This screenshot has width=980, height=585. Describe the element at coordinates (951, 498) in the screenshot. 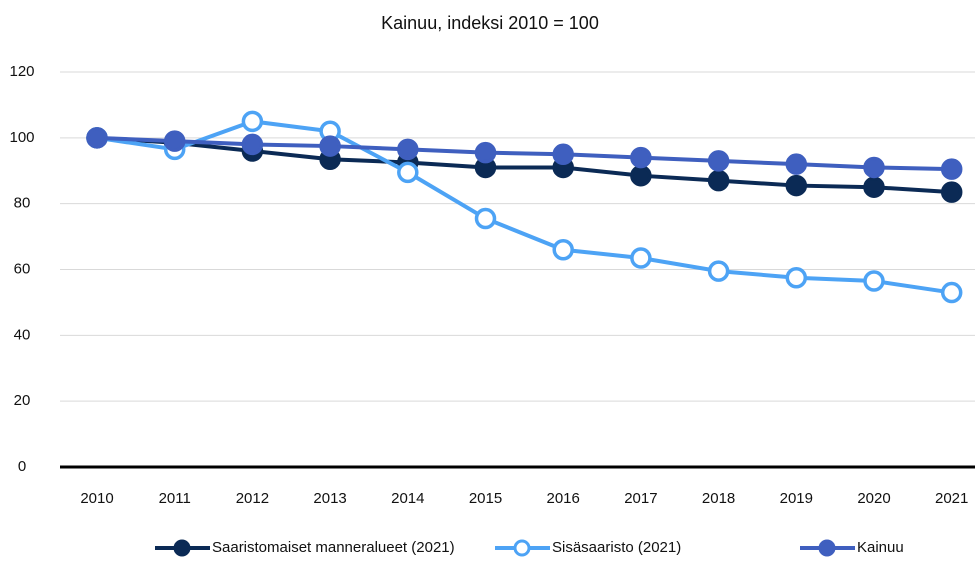

I see `x-tick-label: 2021` at that location.